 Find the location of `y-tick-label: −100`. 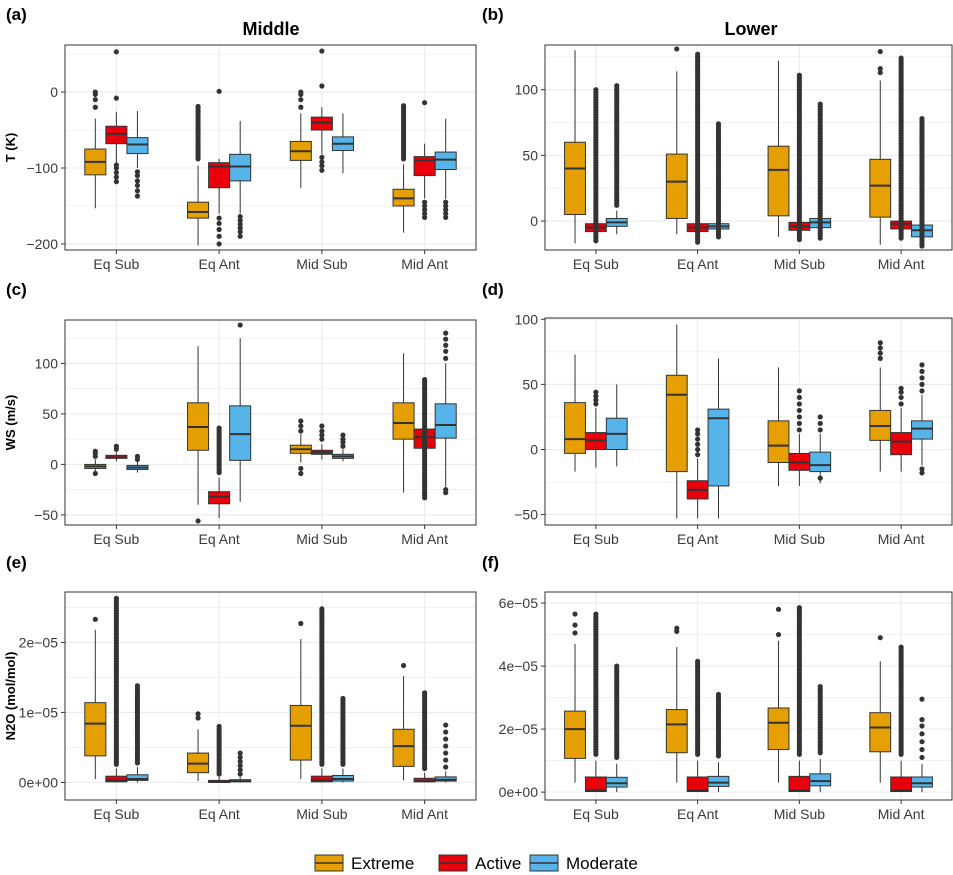

y-tick-label: −100 is located at coordinates (42, 168).